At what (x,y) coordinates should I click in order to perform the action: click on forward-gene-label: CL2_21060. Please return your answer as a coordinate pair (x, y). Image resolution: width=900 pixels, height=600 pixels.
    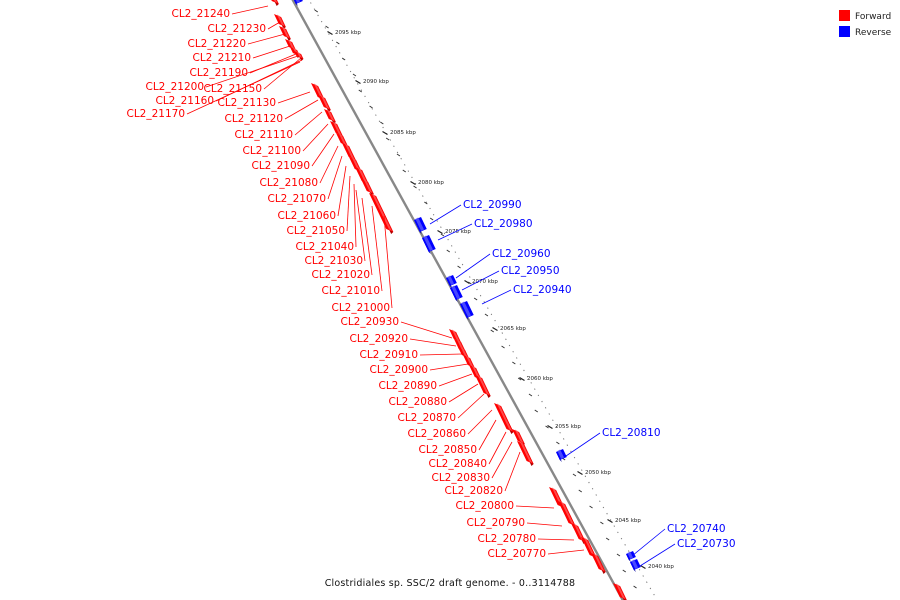
    Looking at the image, I should click on (306, 216).